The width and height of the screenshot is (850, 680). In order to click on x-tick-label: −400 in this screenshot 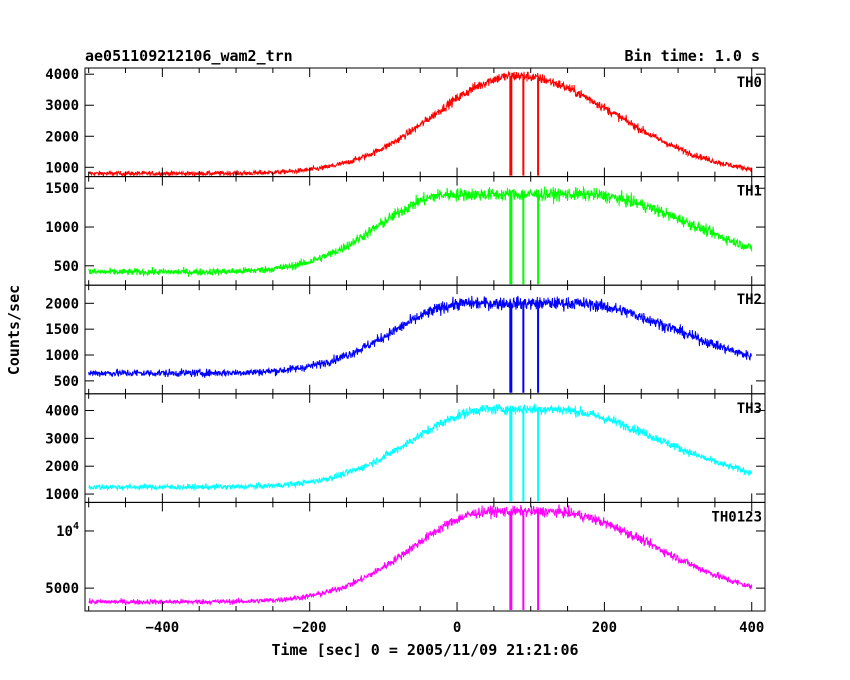, I will do `click(162, 628)`.